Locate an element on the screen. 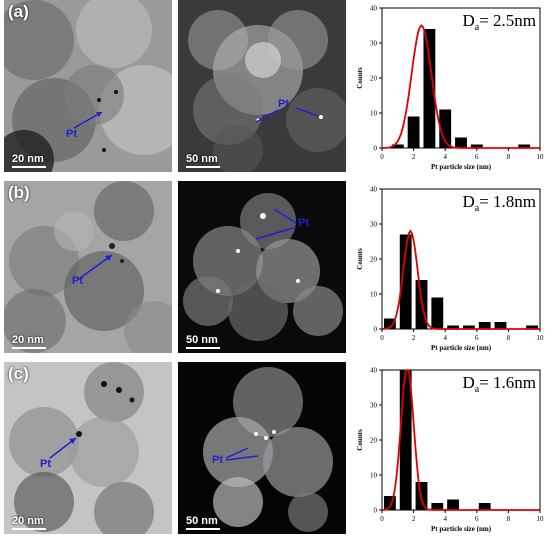 The image size is (550, 539). stem-image-c: Pt 50 nm is located at coordinates (262, 448).